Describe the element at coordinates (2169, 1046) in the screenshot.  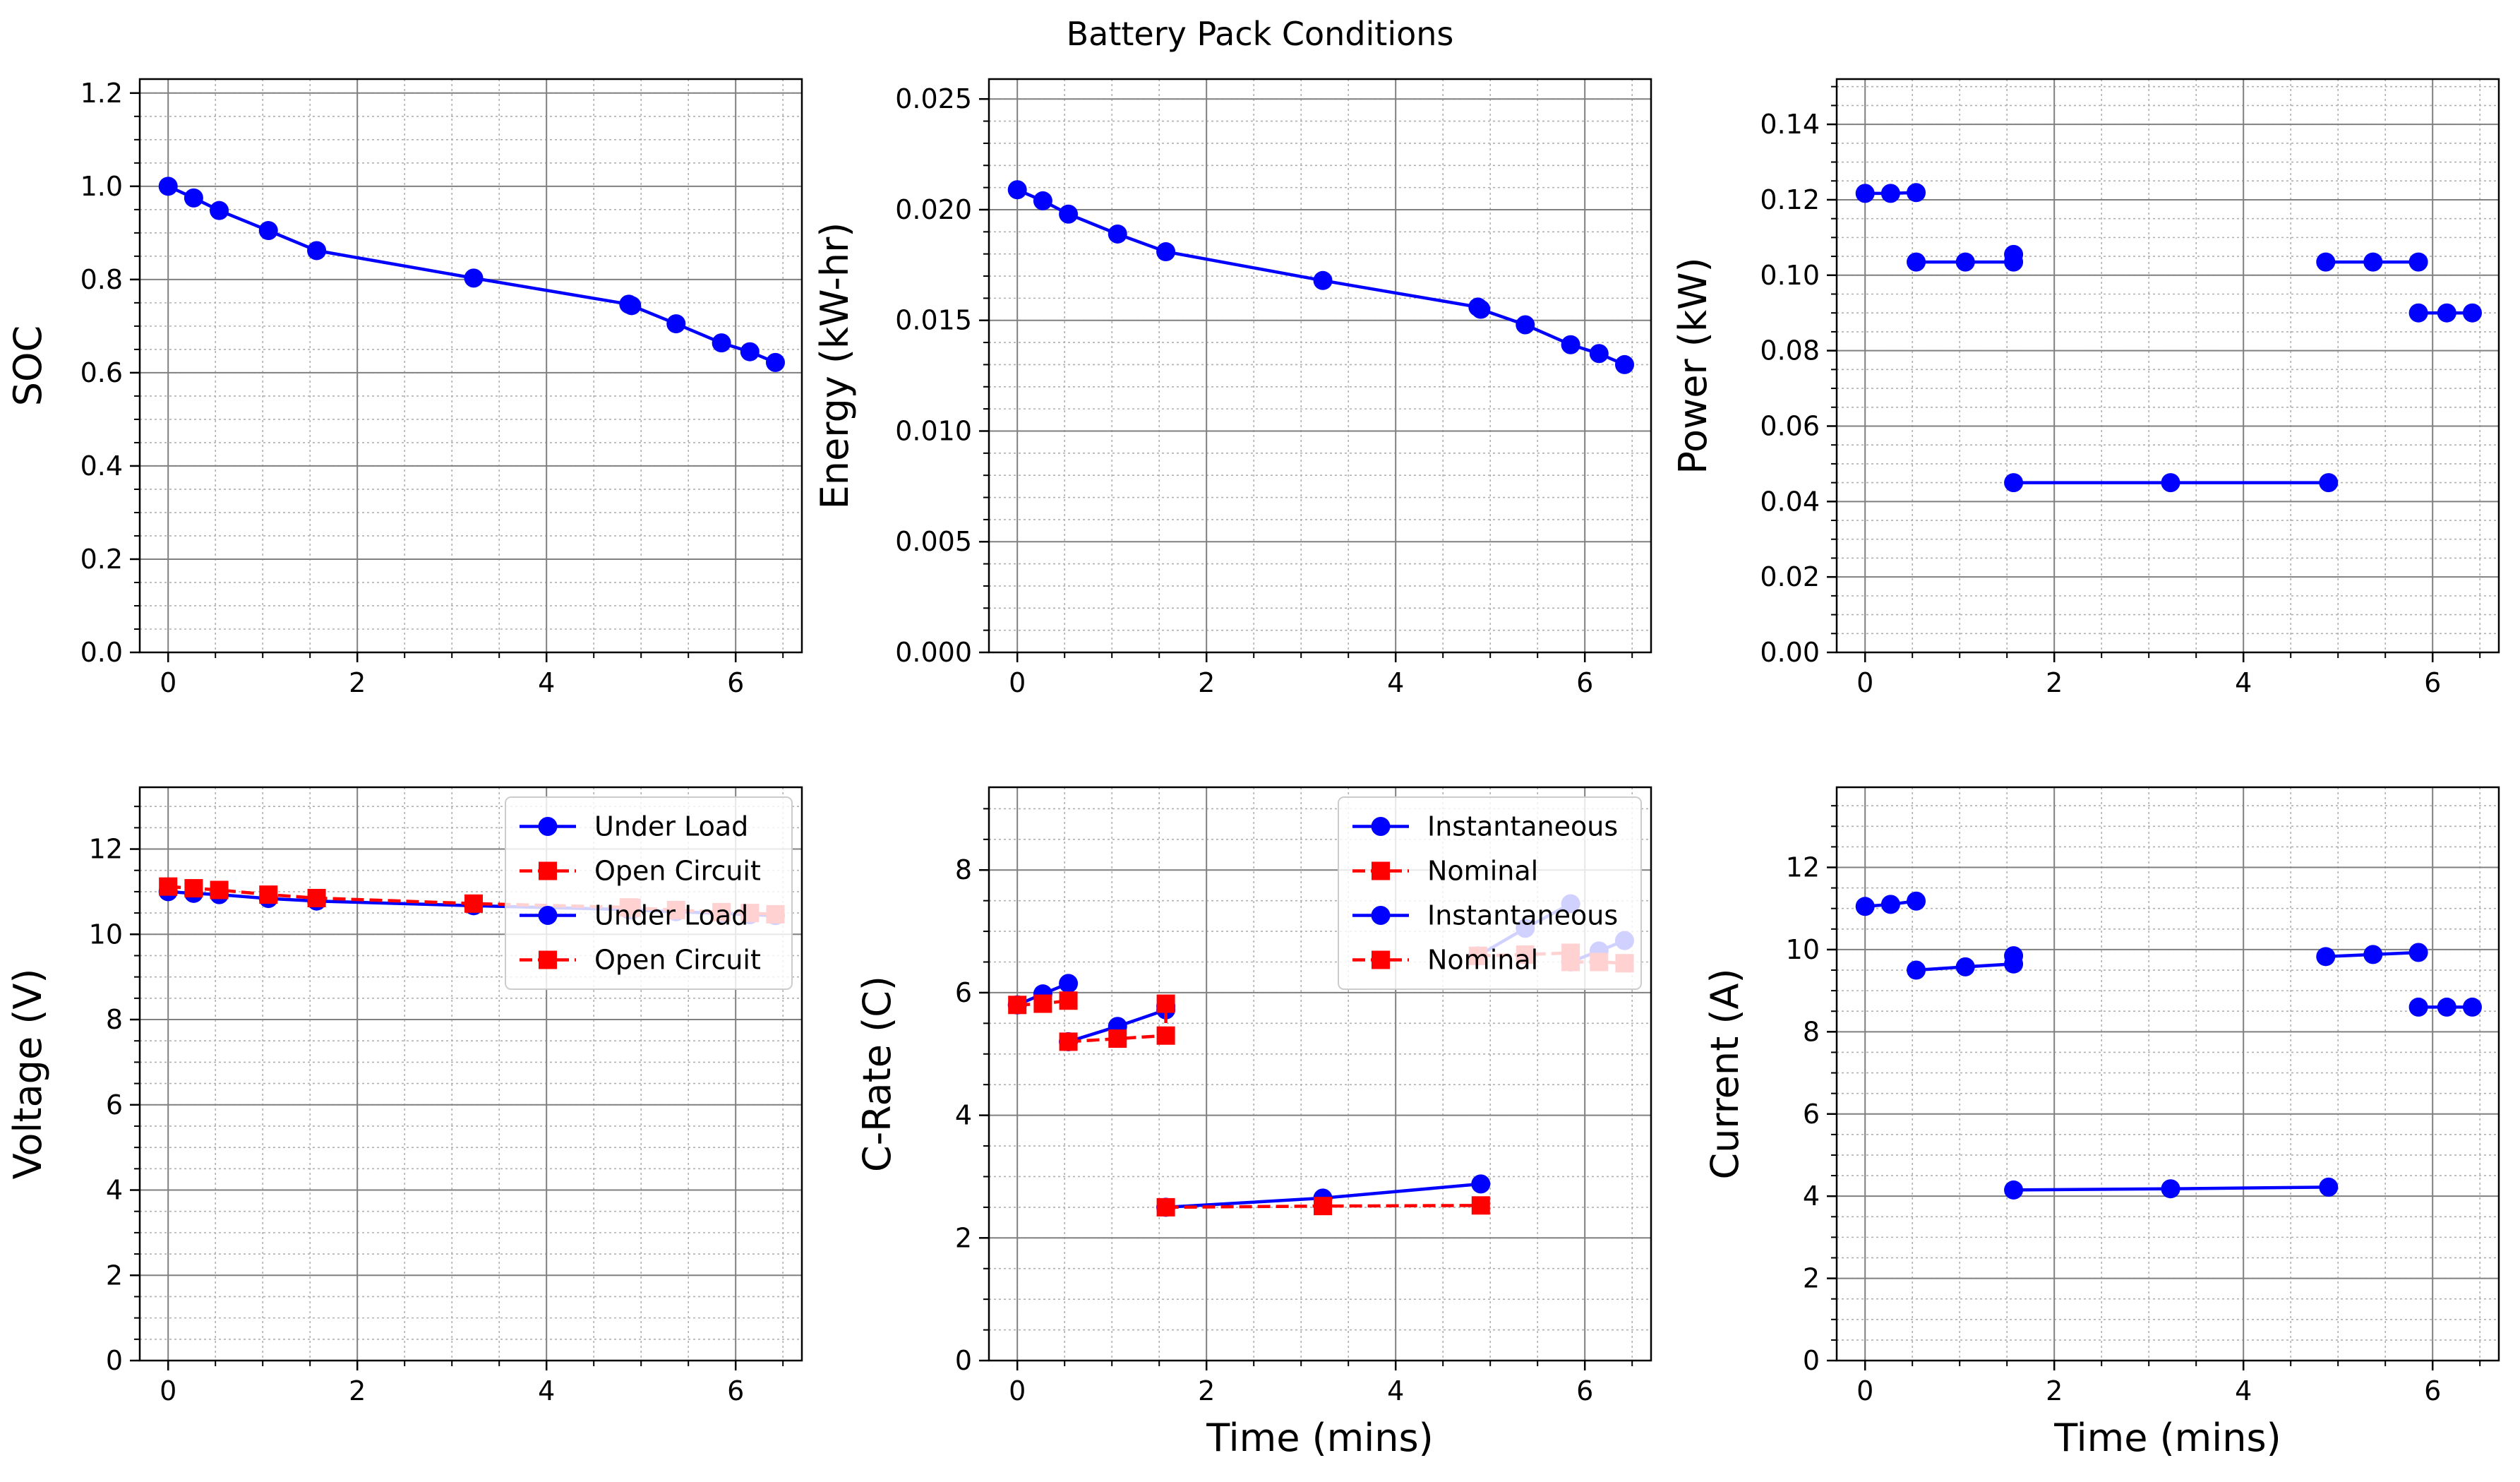
I see `series-current` at that location.